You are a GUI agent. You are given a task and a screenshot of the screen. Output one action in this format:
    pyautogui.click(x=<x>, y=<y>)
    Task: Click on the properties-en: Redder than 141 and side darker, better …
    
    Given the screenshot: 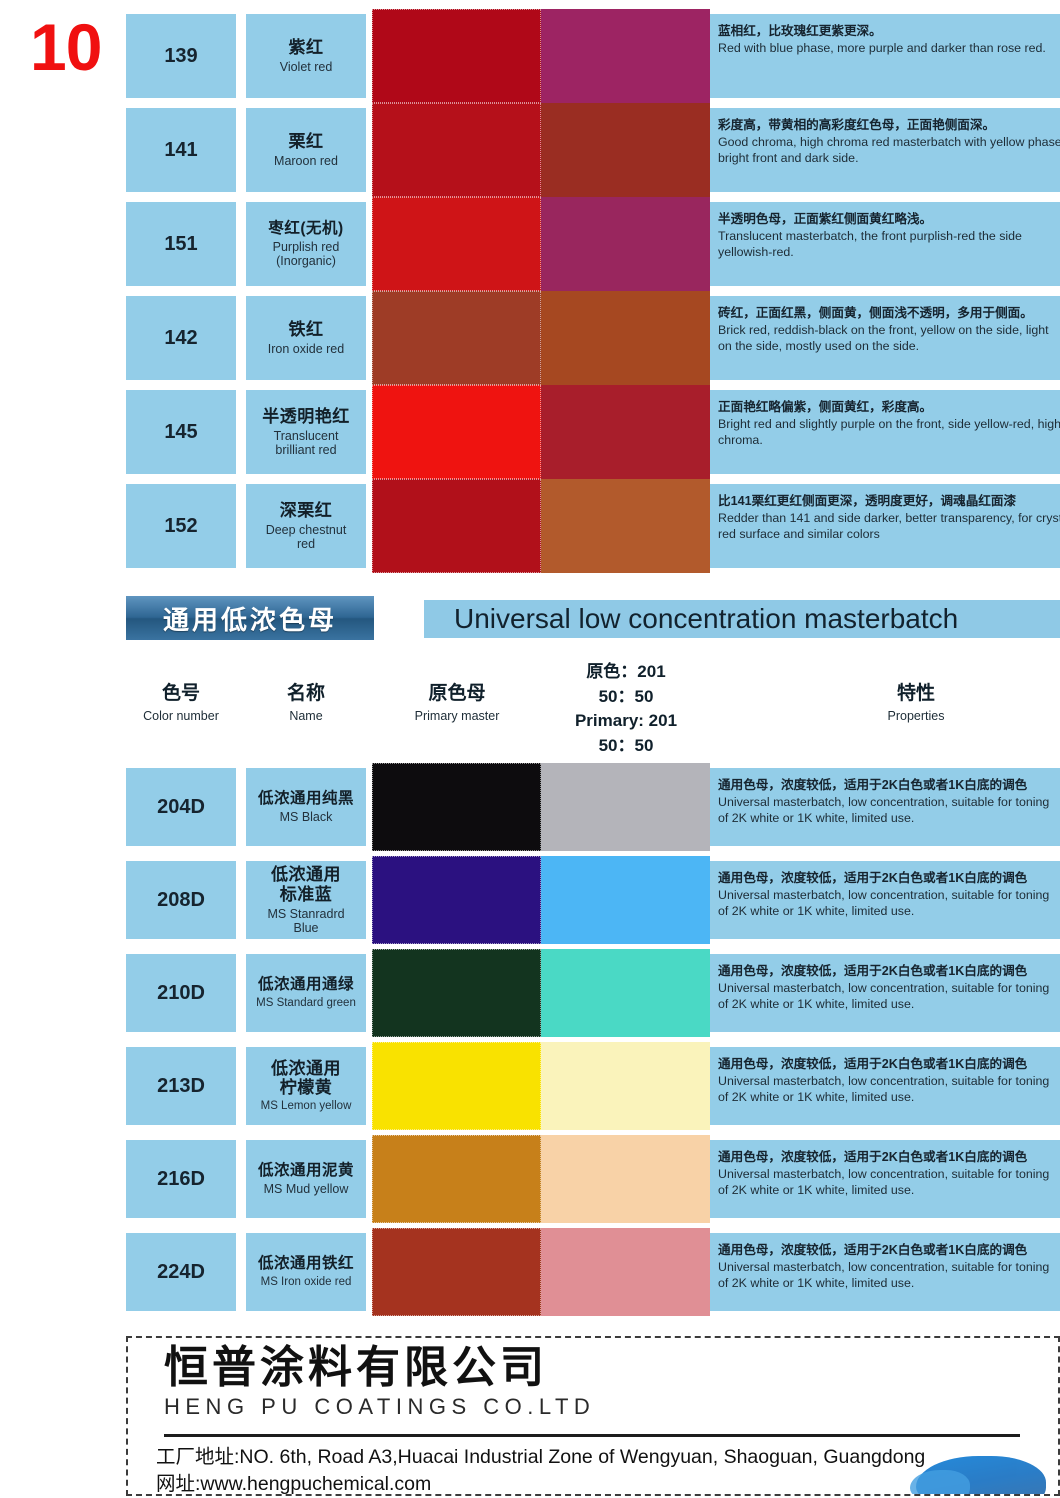 What is the action you would take?
    pyautogui.click(x=889, y=517)
    